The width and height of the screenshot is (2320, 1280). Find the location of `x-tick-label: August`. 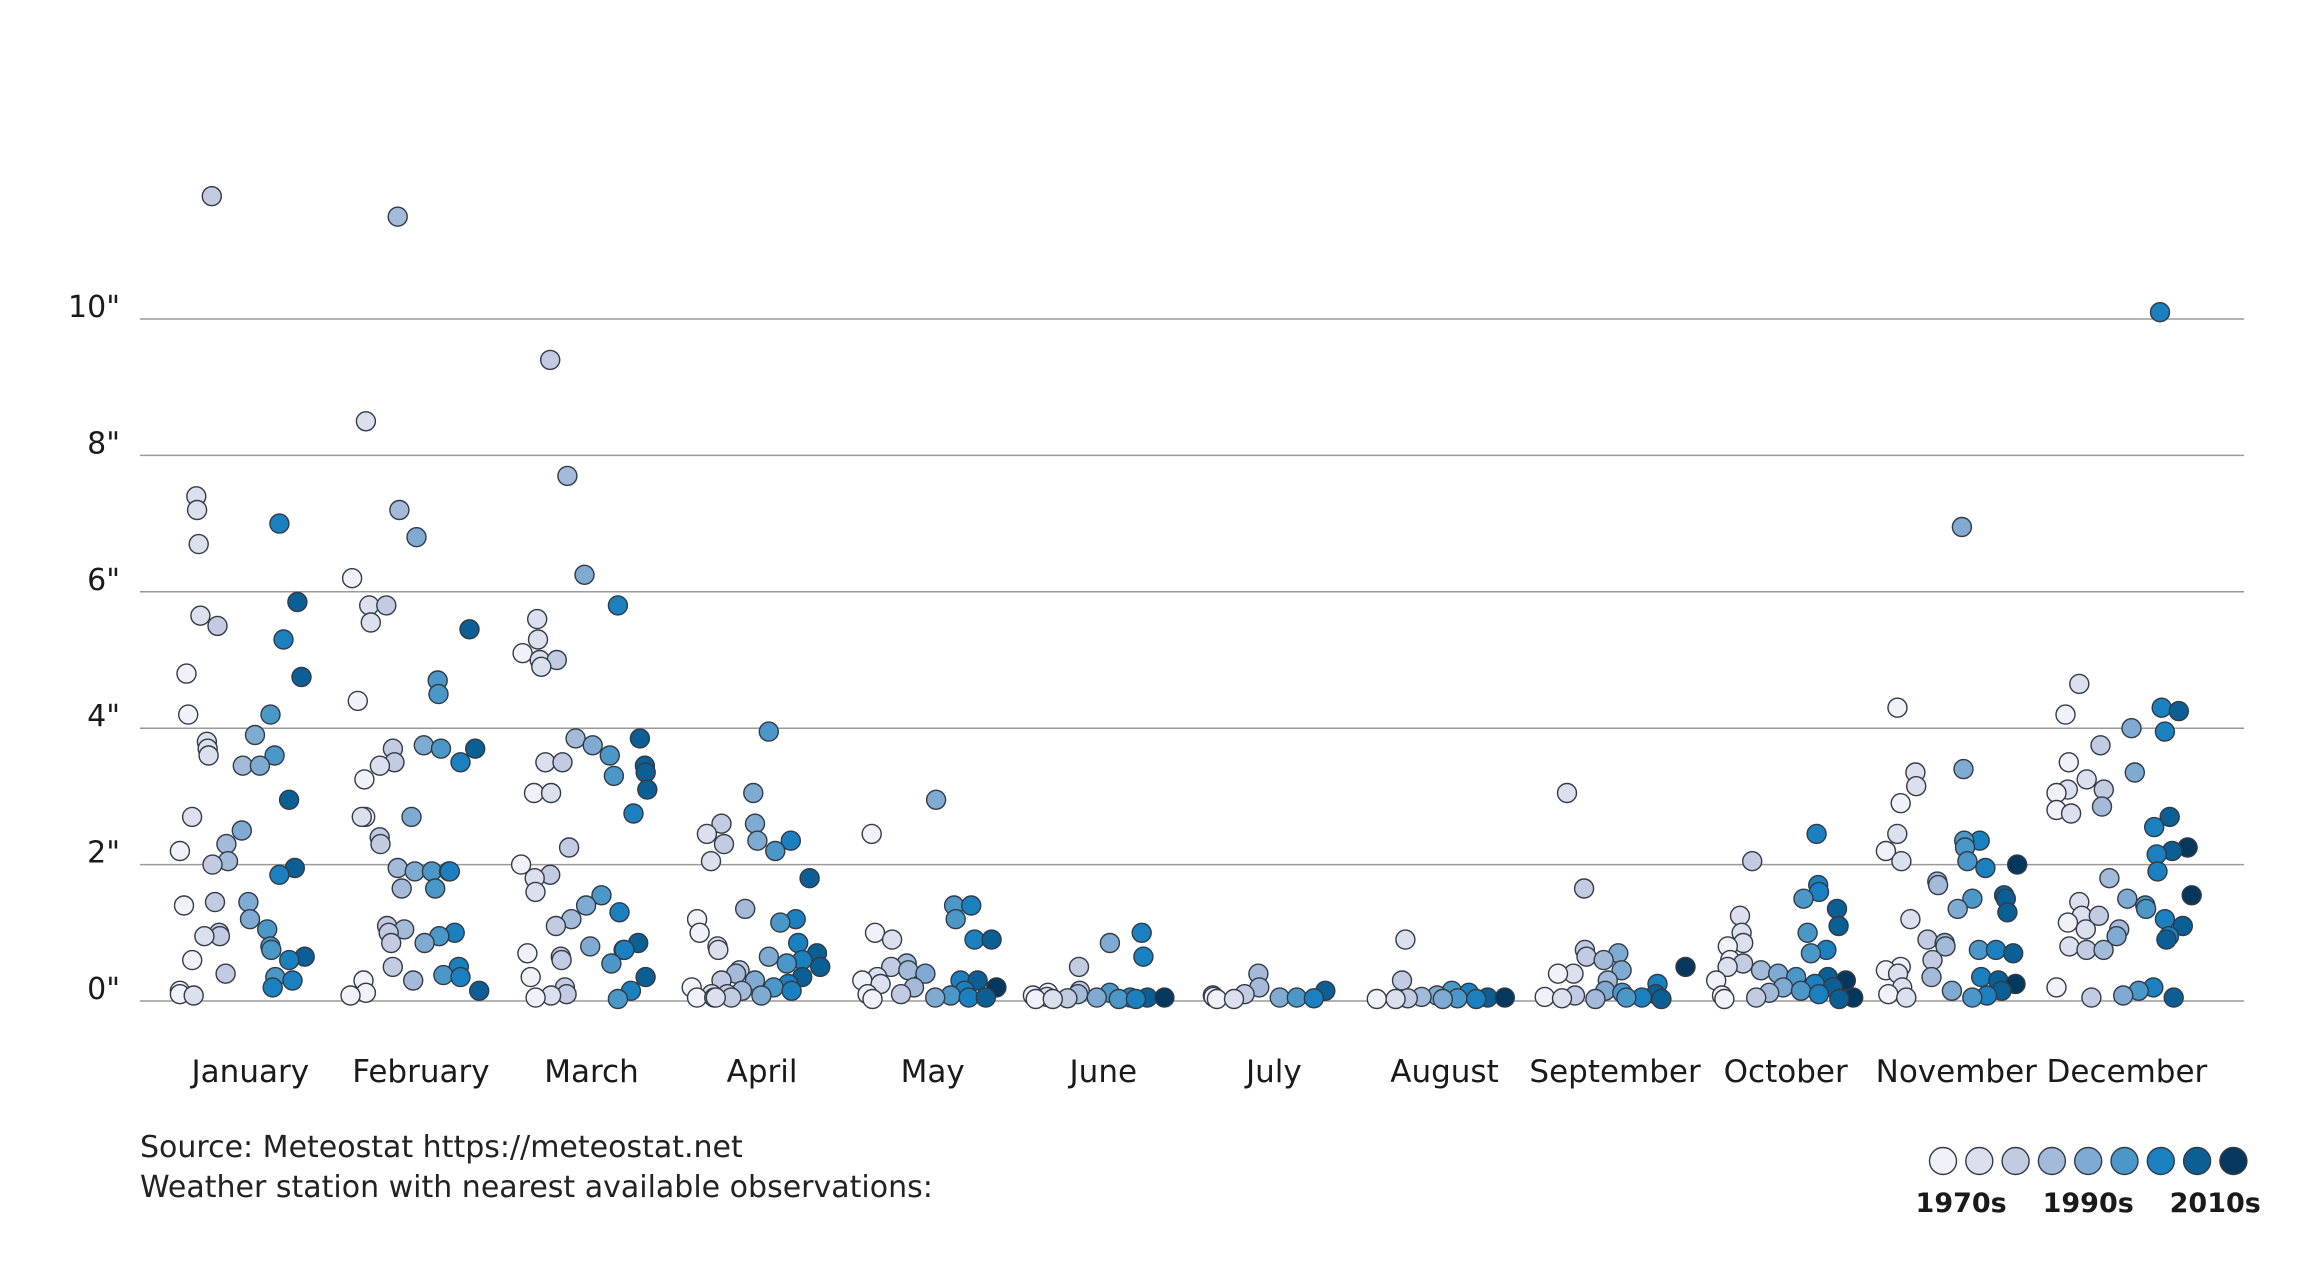

x-tick-label: August is located at coordinates (1444, 1072).